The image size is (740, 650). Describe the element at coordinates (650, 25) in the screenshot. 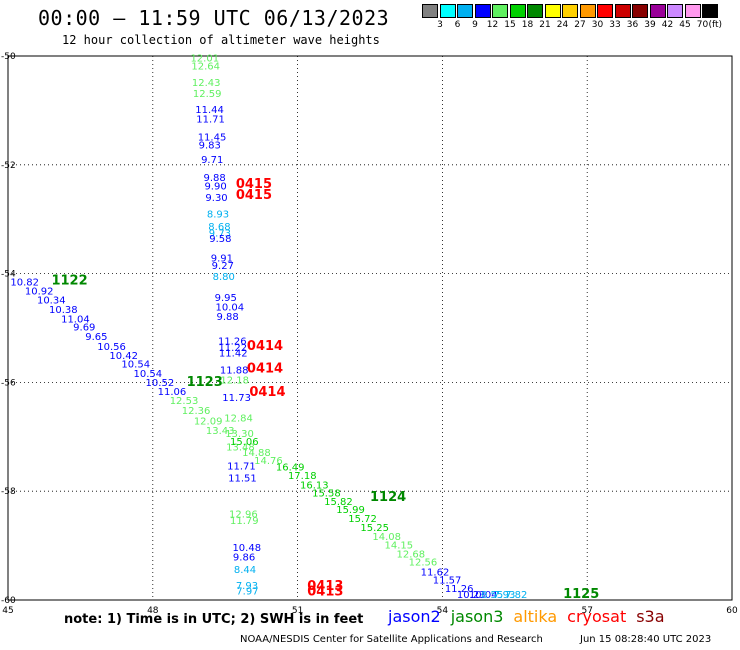

I see `legend-label: 39` at that location.